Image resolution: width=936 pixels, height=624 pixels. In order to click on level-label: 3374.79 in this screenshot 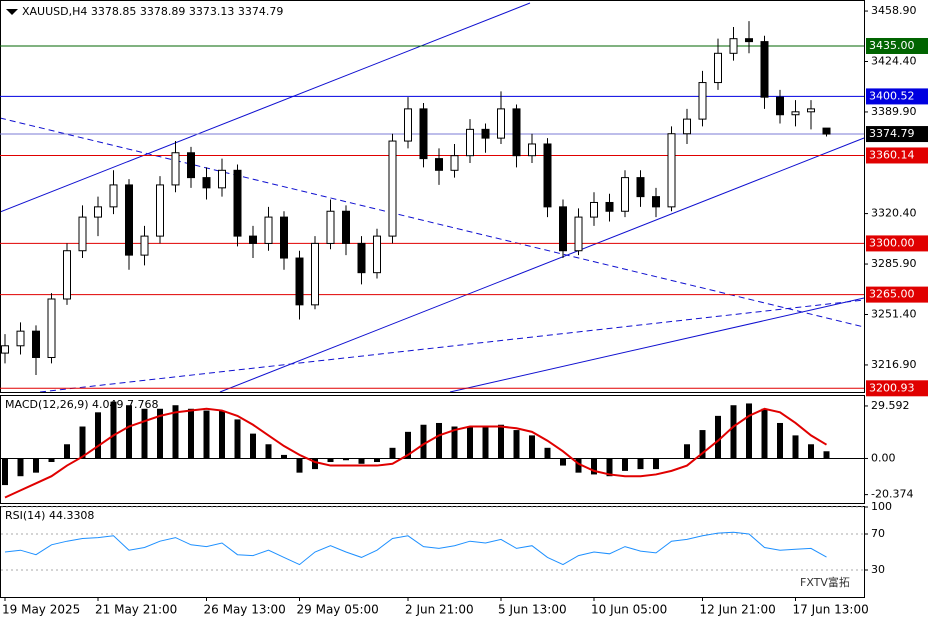, I will do `click(892, 133)`.